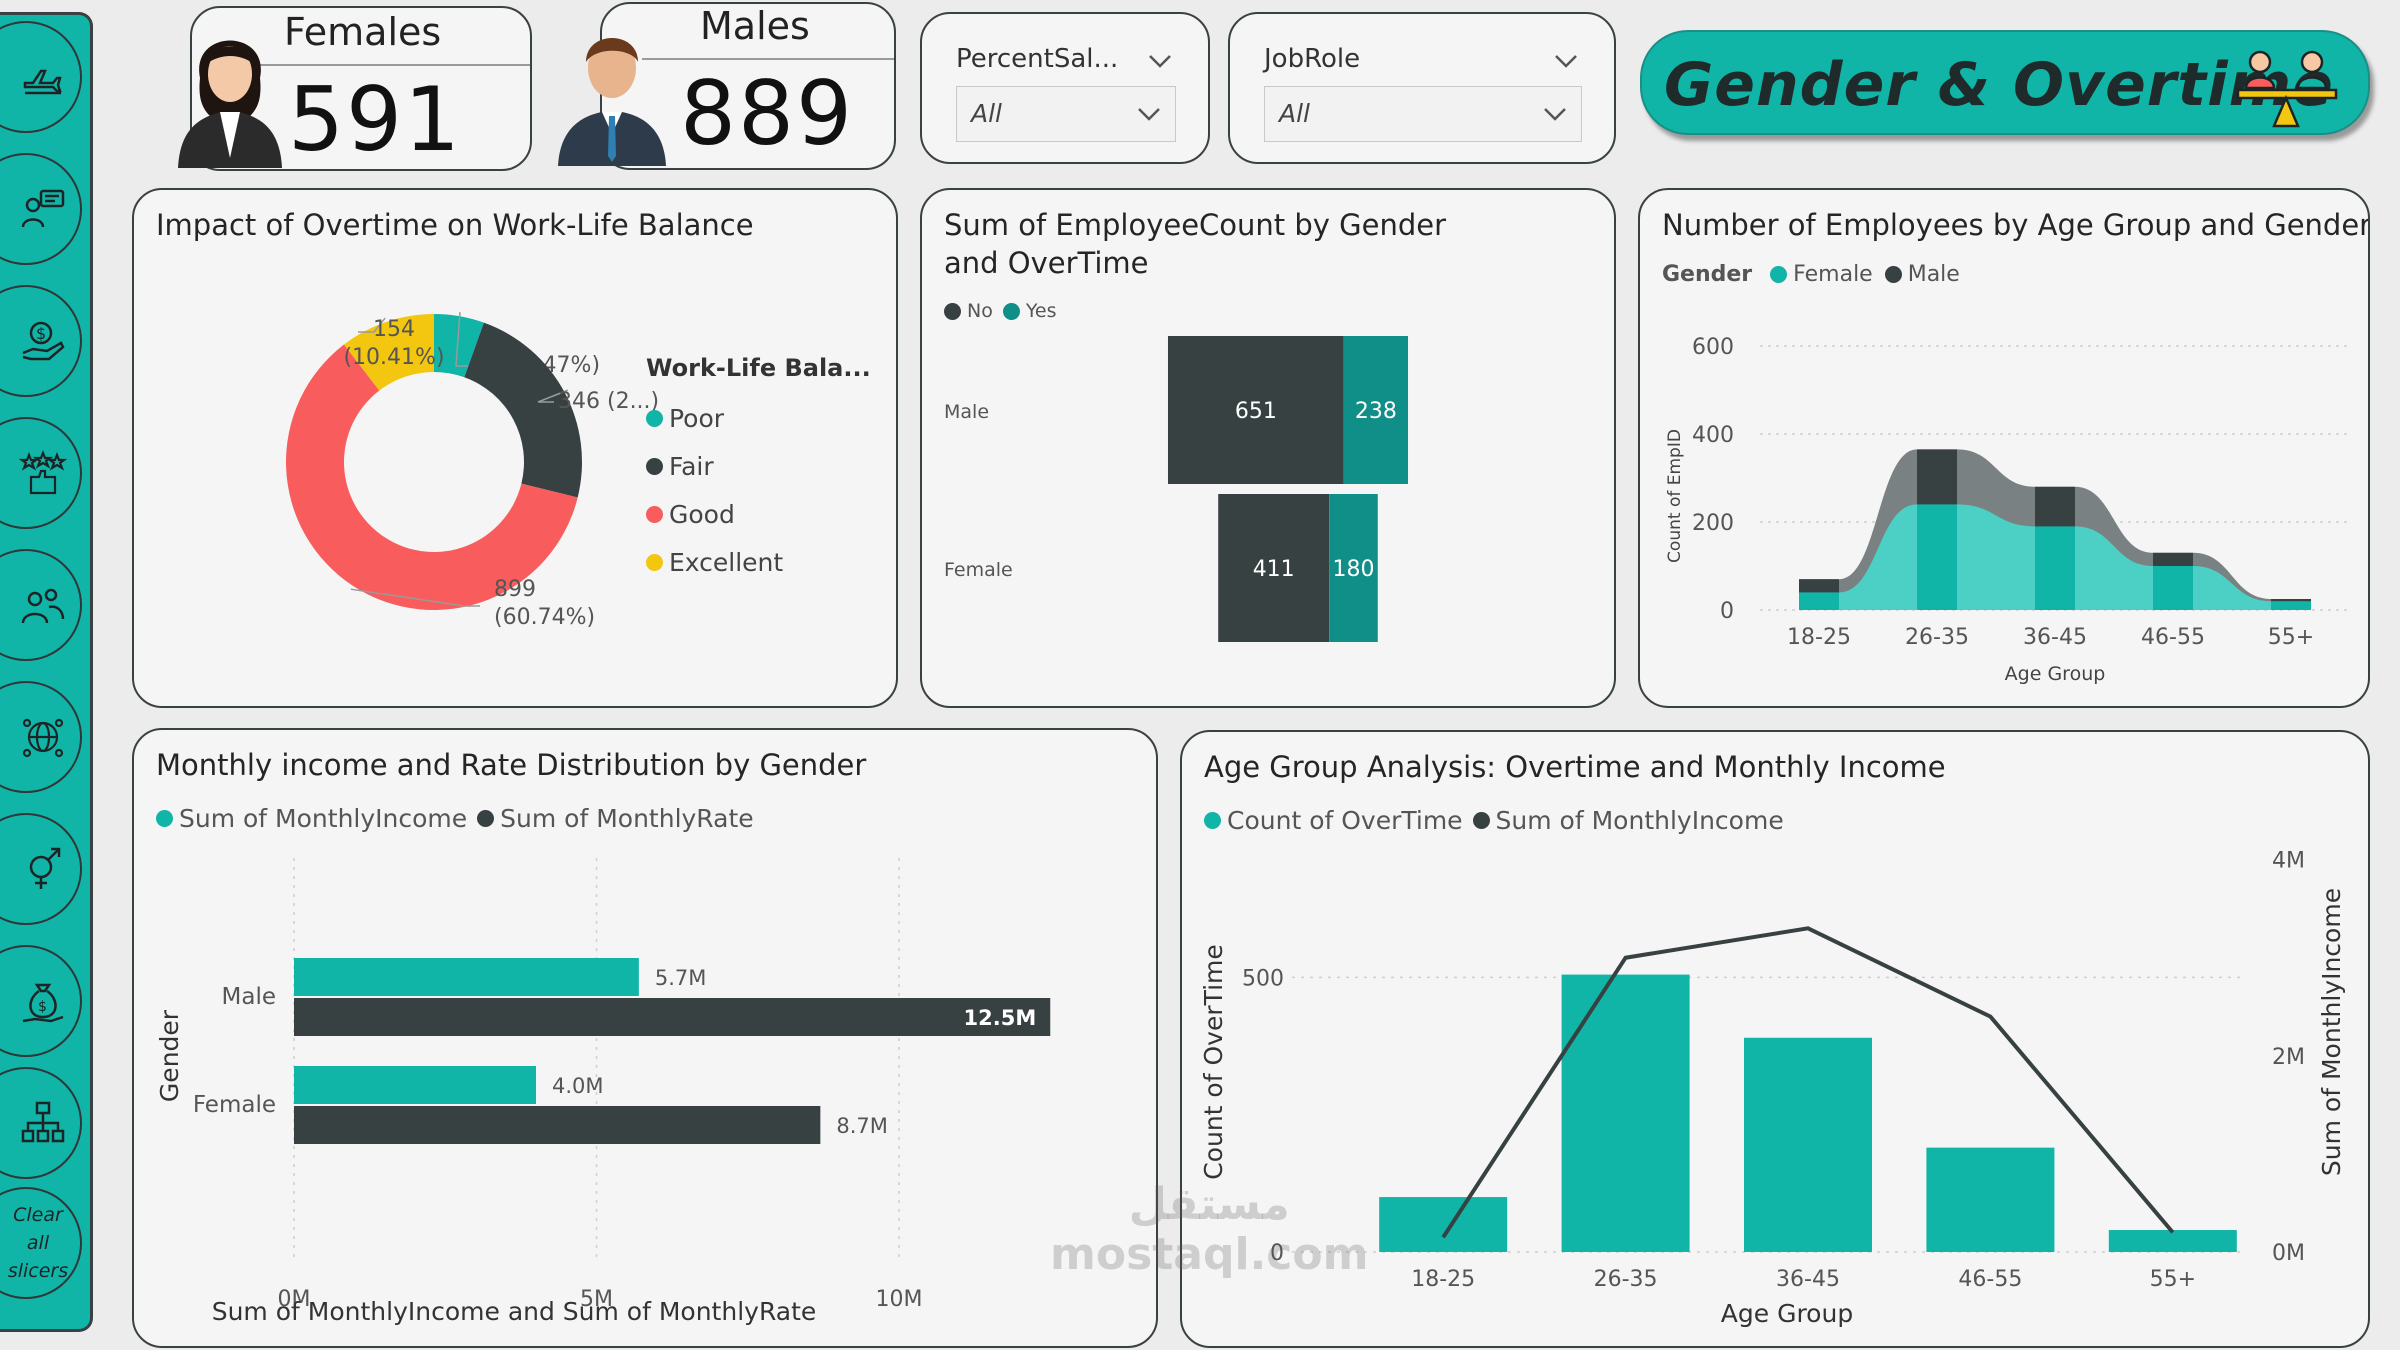 The height and width of the screenshot is (1350, 2400). I want to click on watermark-line2: mostaql.com, so click(1209, 1254).